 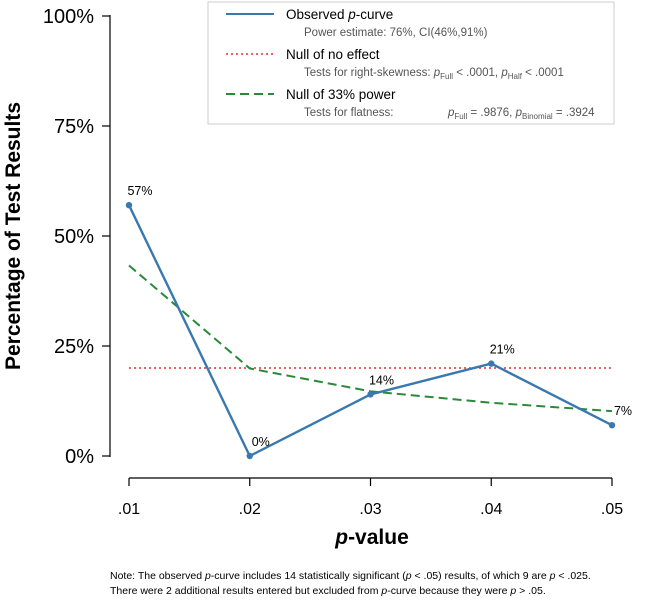 What do you see at coordinates (250, 509) in the screenshot?
I see `x-tick-label: .02` at bounding box center [250, 509].